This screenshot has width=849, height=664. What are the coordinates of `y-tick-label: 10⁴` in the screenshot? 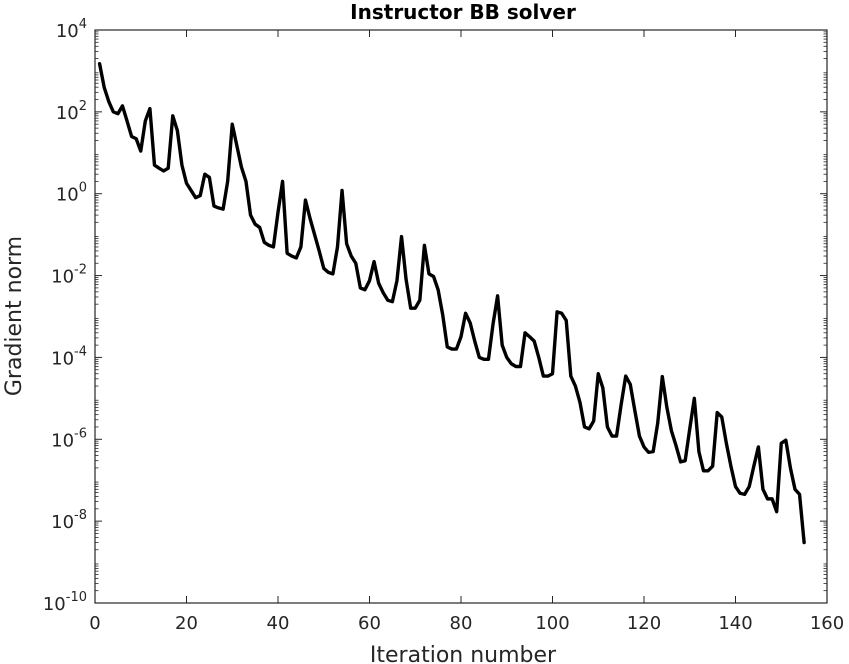 It's located at (71, 29).